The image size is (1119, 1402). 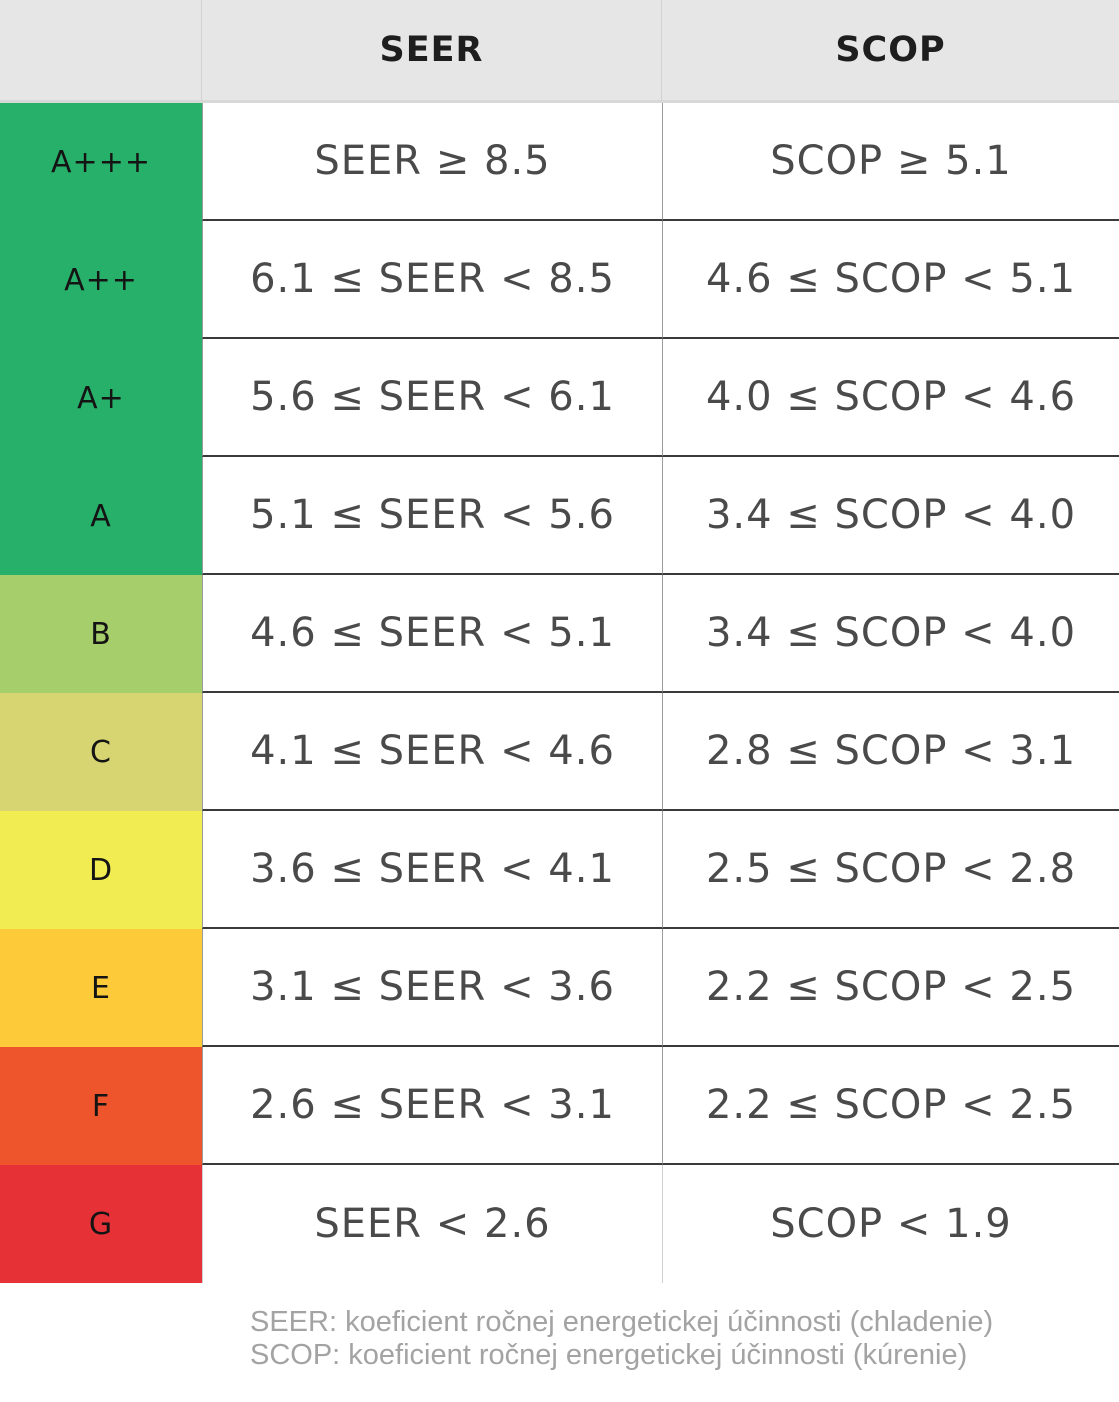 What do you see at coordinates (101, 1224) in the screenshot?
I see `energy-class-label: G` at bounding box center [101, 1224].